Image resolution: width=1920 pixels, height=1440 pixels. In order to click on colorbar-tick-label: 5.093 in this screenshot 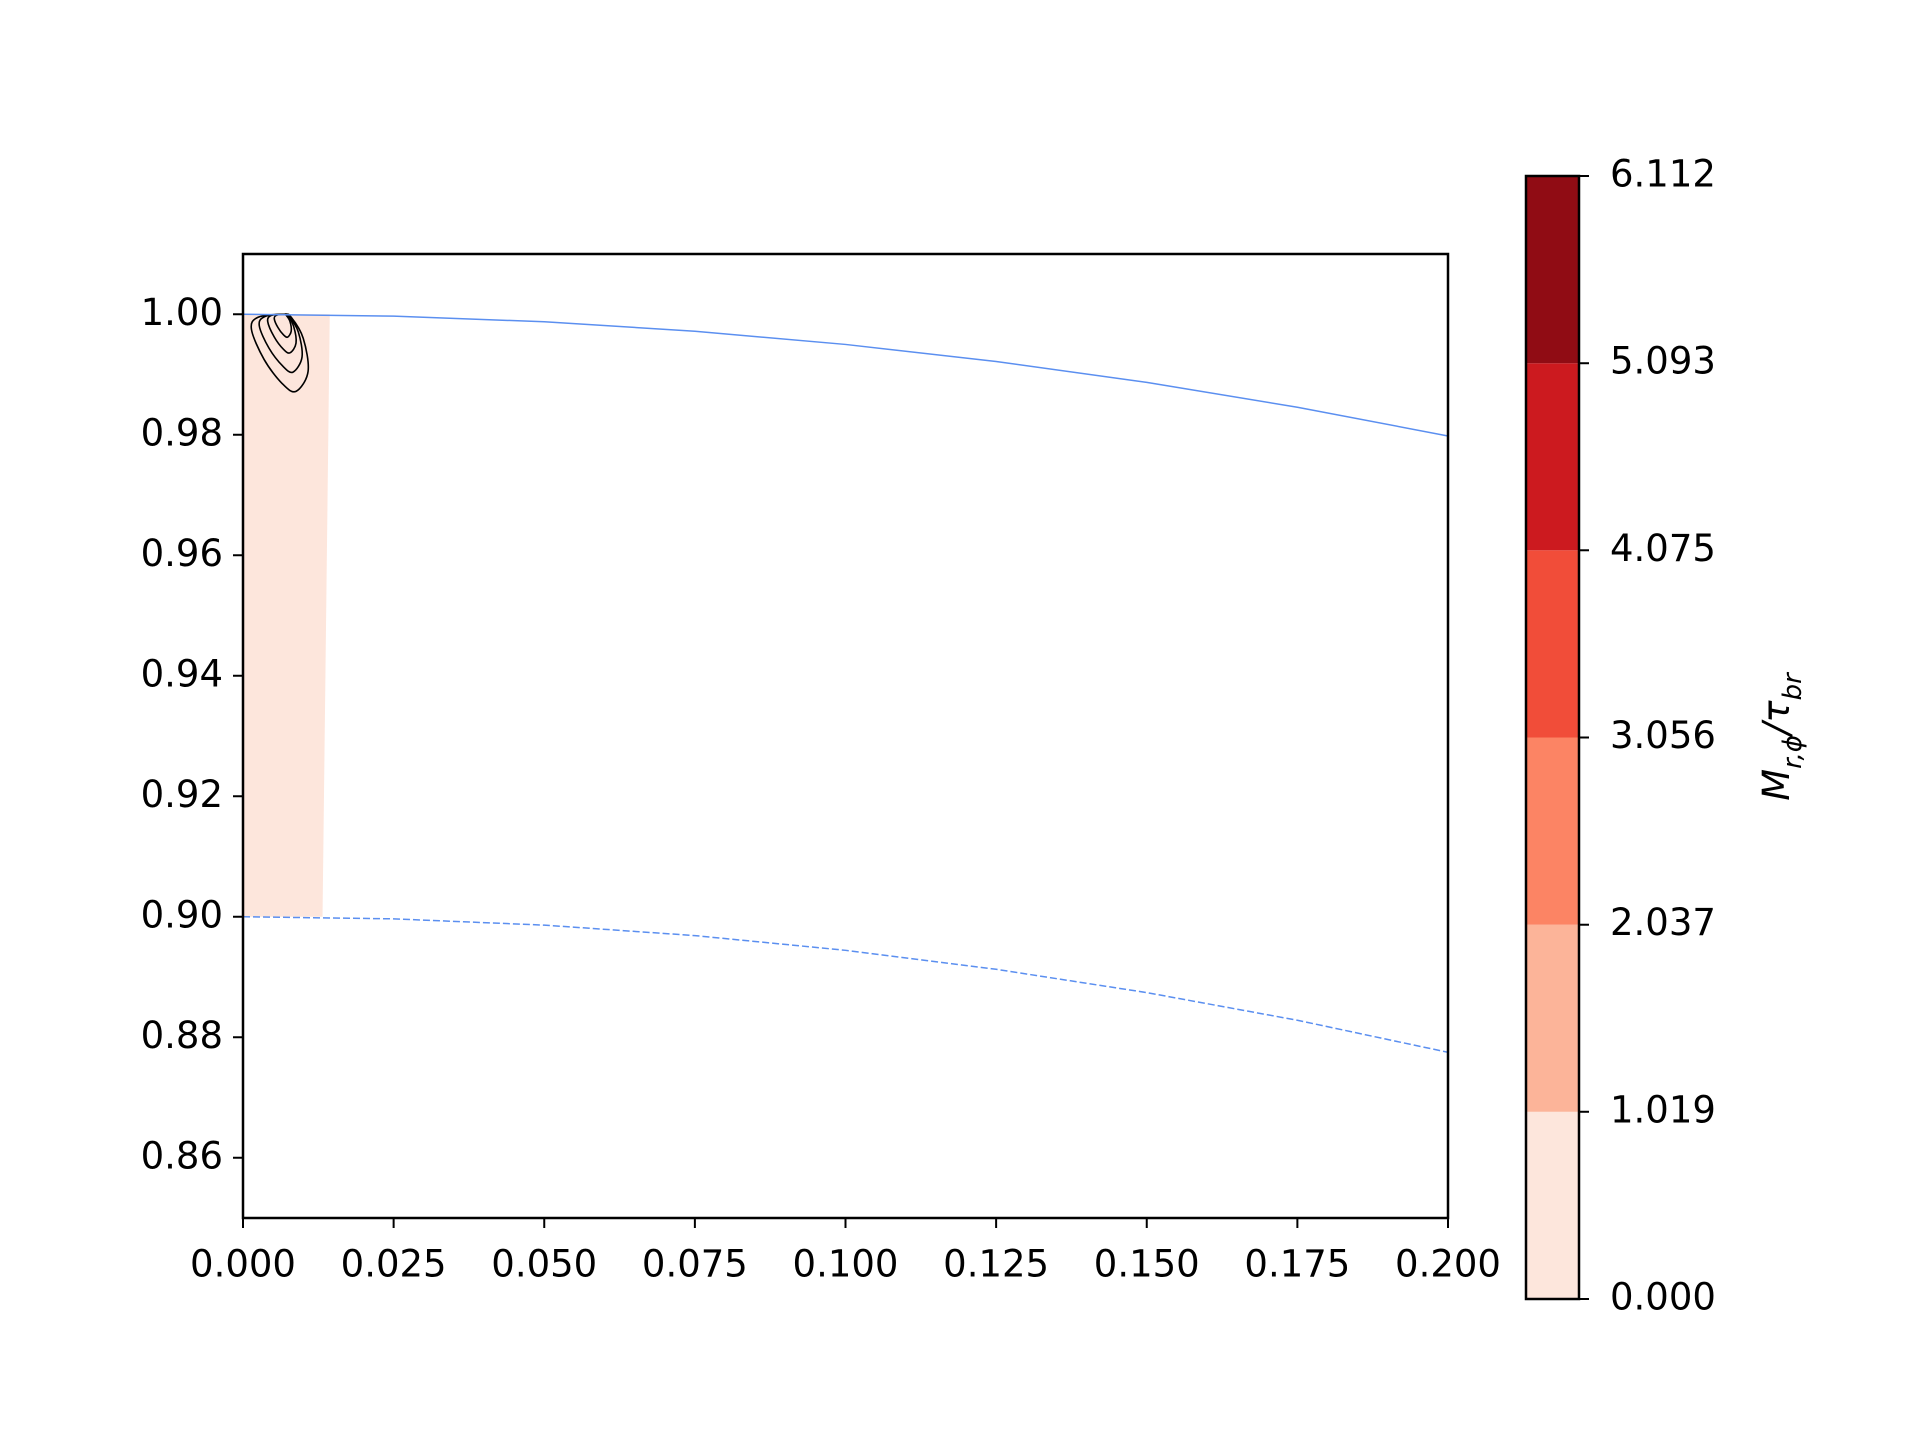, I will do `click(1663, 361)`.